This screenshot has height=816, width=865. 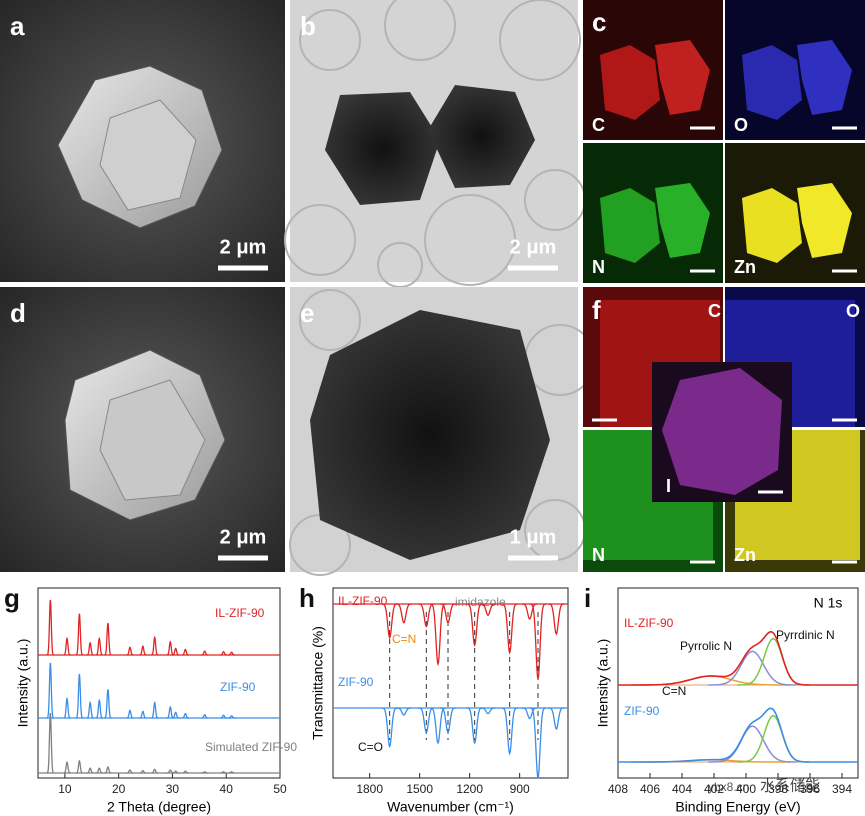 What do you see at coordinates (778, 789) in the screenshot?
I see `x-tick-label: 398` at bounding box center [778, 789].